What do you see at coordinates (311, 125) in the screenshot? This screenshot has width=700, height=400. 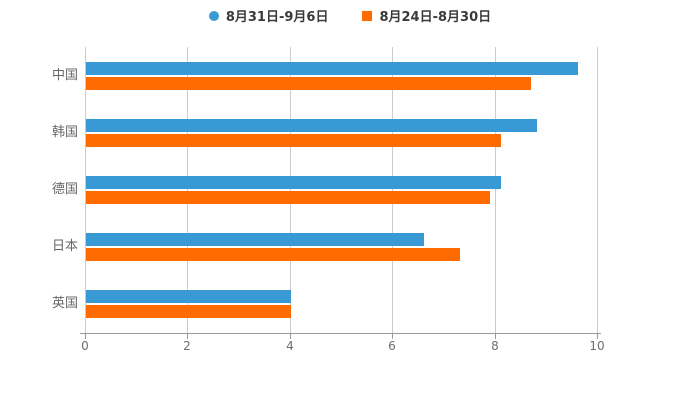 I see `bar-韩国-series1` at bounding box center [311, 125].